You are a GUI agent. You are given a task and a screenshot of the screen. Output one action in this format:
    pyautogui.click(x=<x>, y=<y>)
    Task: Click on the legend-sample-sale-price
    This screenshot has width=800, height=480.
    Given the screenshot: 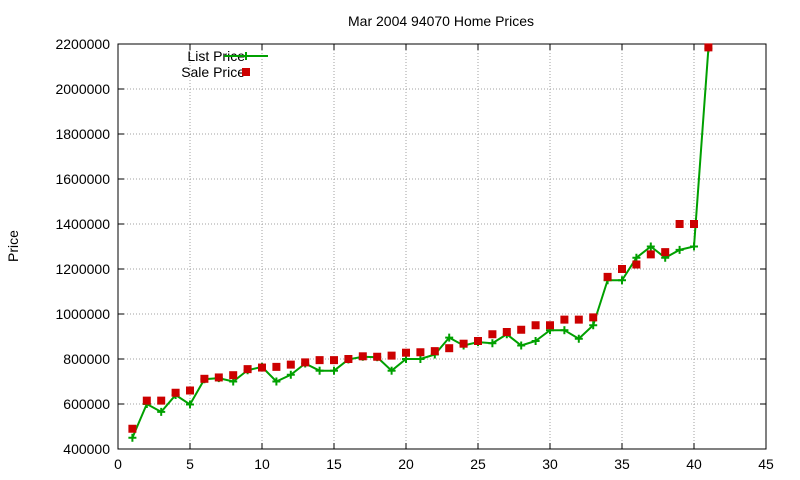 What is the action you would take?
    pyautogui.click(x=246, y=72)
    